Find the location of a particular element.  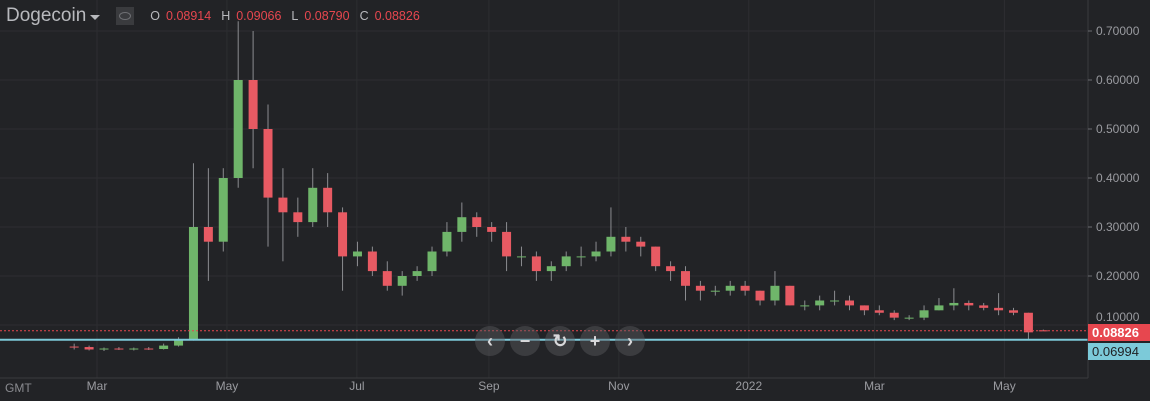

zoom-out-icon: − is located at coordinates (525, 341).